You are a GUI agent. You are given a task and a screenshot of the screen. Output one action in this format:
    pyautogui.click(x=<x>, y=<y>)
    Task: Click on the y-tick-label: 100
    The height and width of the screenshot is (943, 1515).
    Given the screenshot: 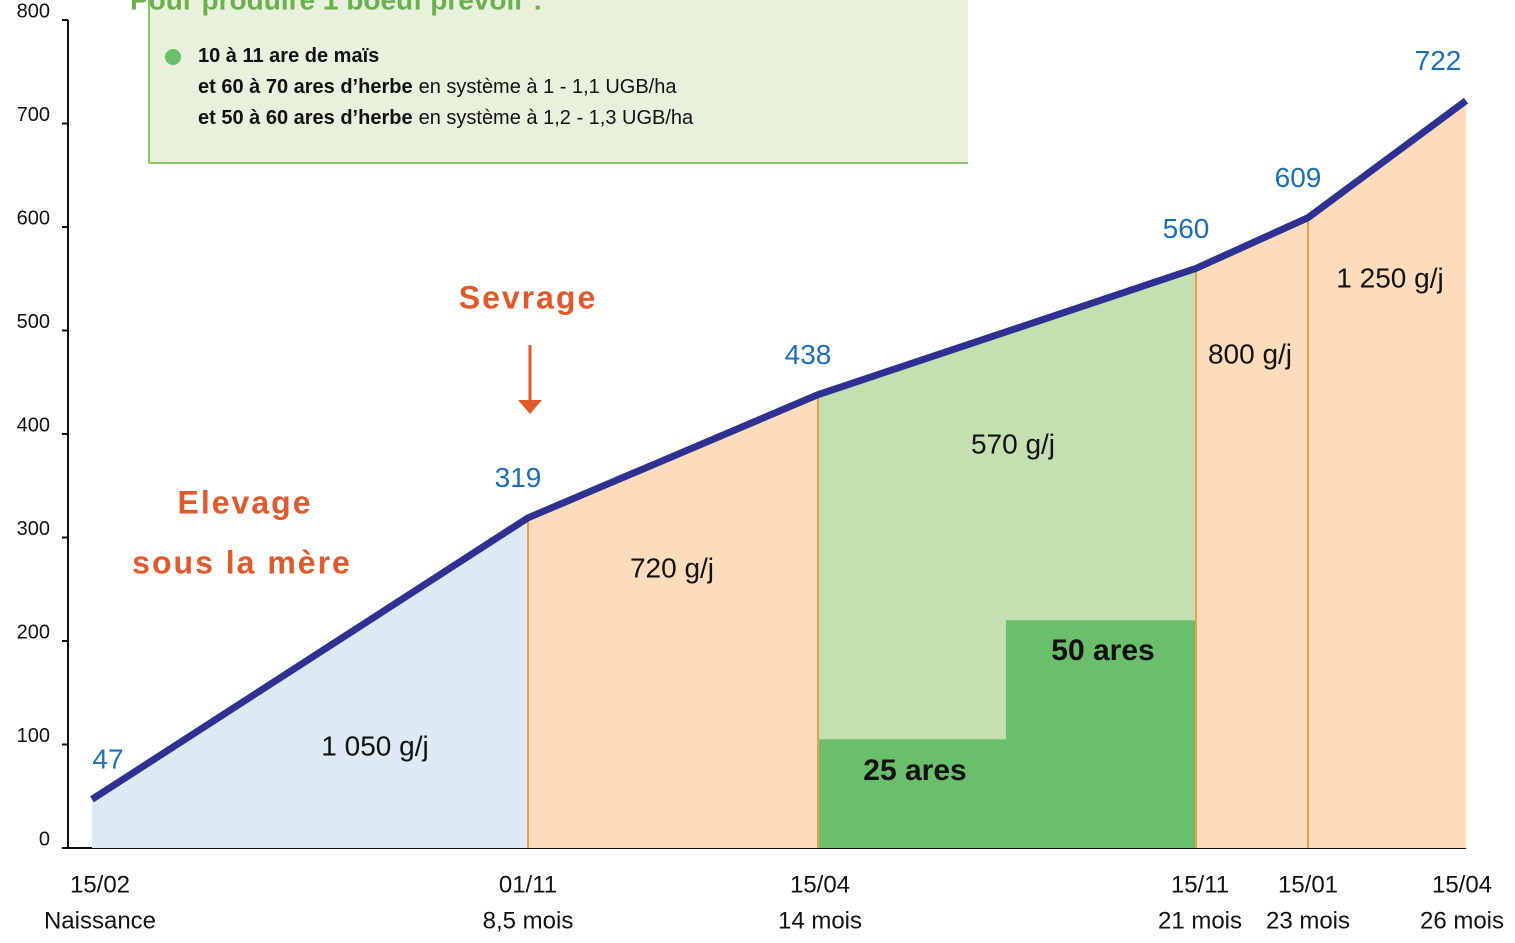 What is the action you would take?
    pyautogui.click(x=33, y=736)
    